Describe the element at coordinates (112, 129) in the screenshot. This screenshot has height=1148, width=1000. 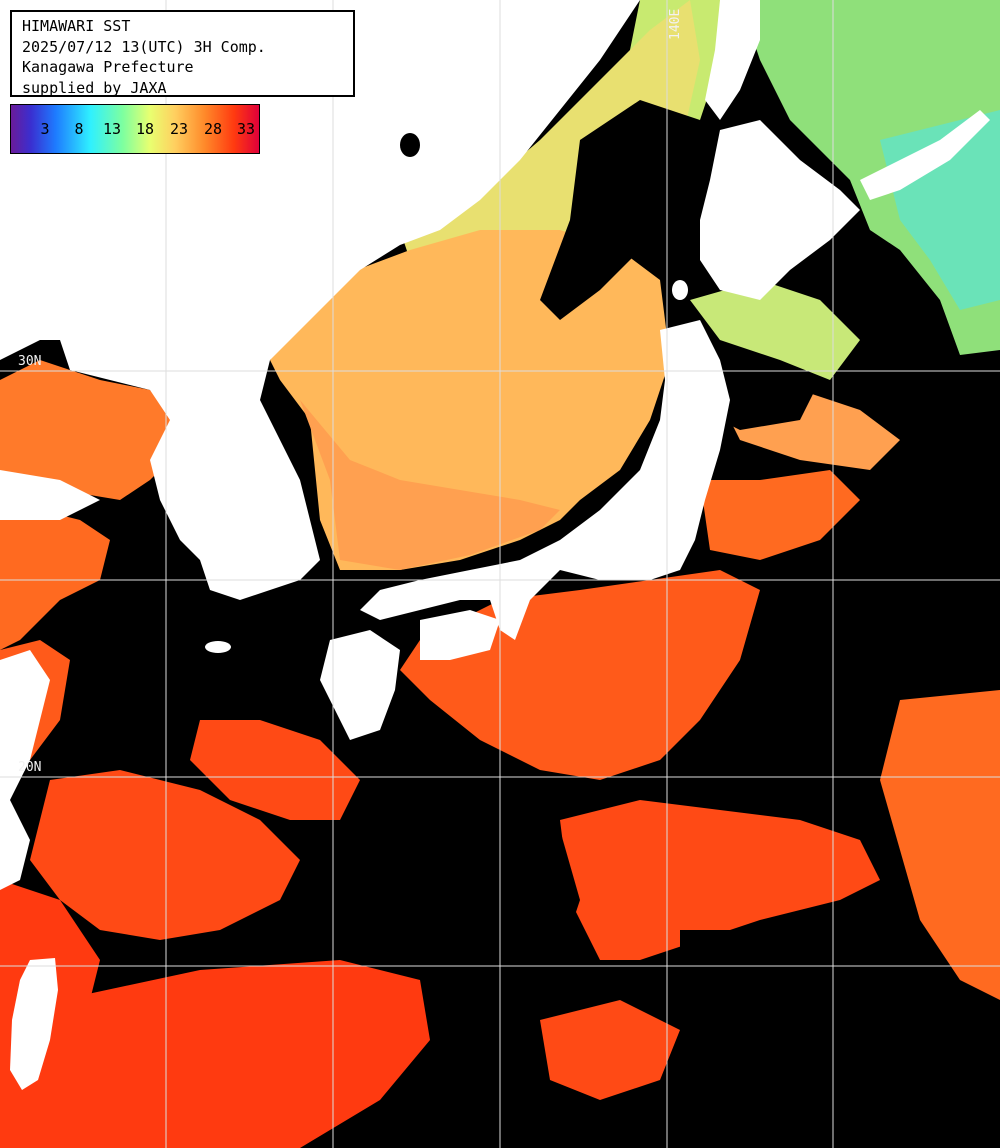
I see `legend-tick: 13` at that location.